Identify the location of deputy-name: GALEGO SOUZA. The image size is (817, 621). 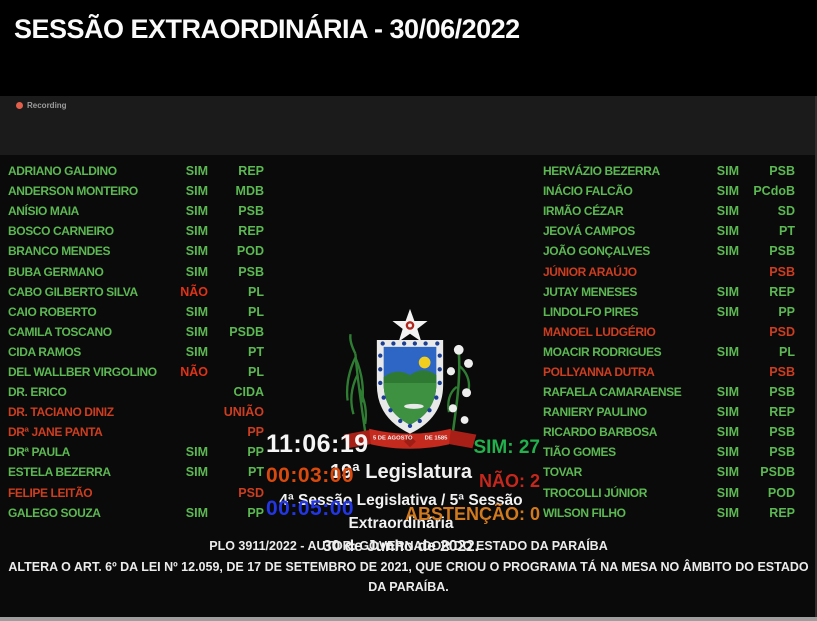
(54, 512).